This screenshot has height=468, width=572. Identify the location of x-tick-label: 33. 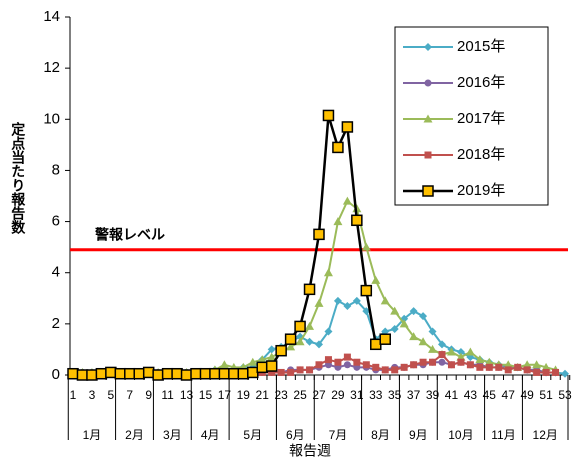
(376, 395).